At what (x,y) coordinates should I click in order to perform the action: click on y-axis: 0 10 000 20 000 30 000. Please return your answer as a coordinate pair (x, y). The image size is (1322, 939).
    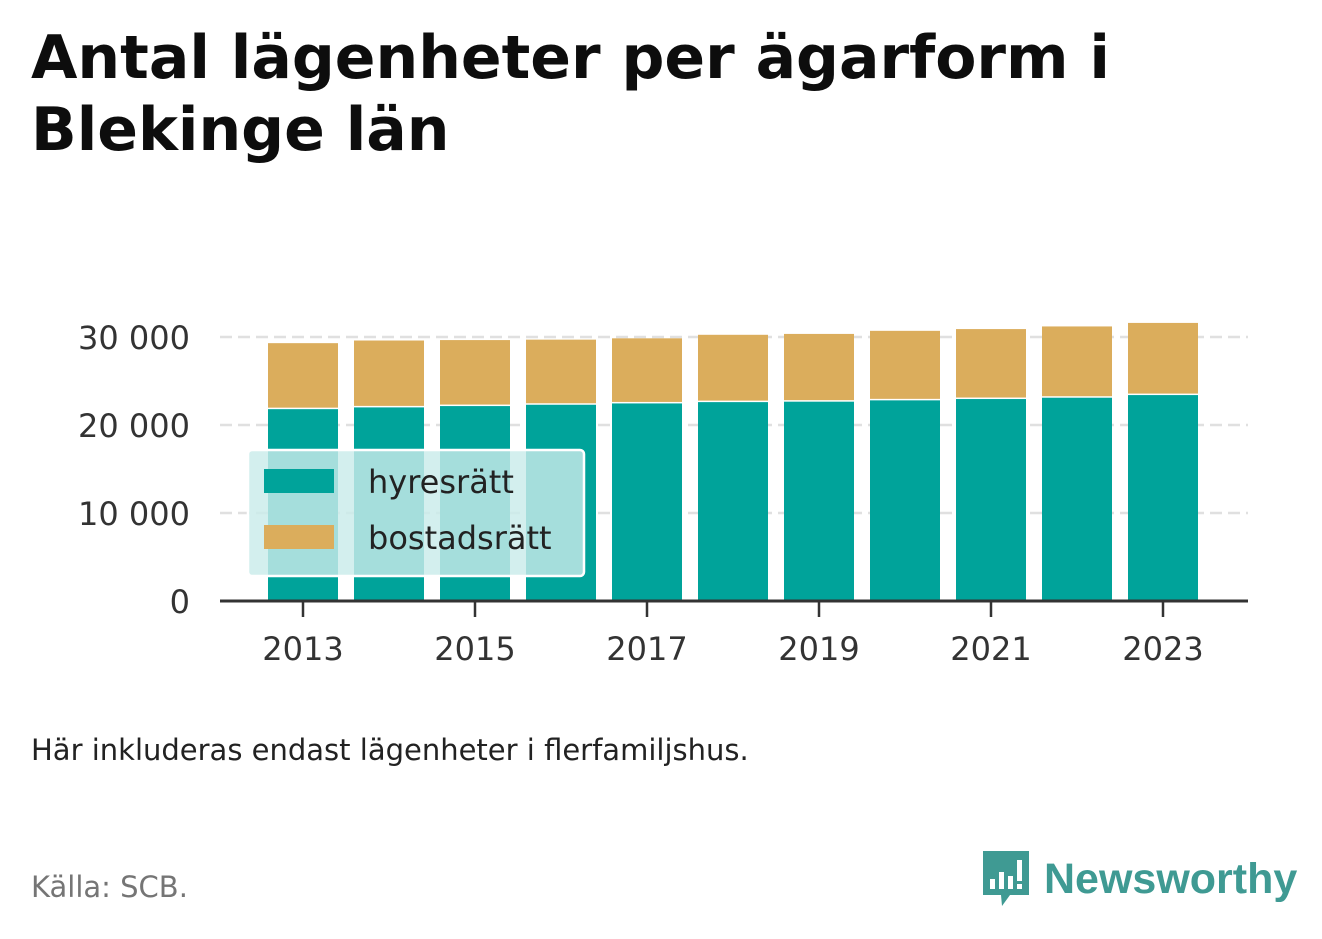
    Looking at the image, I should click on (134, 470).